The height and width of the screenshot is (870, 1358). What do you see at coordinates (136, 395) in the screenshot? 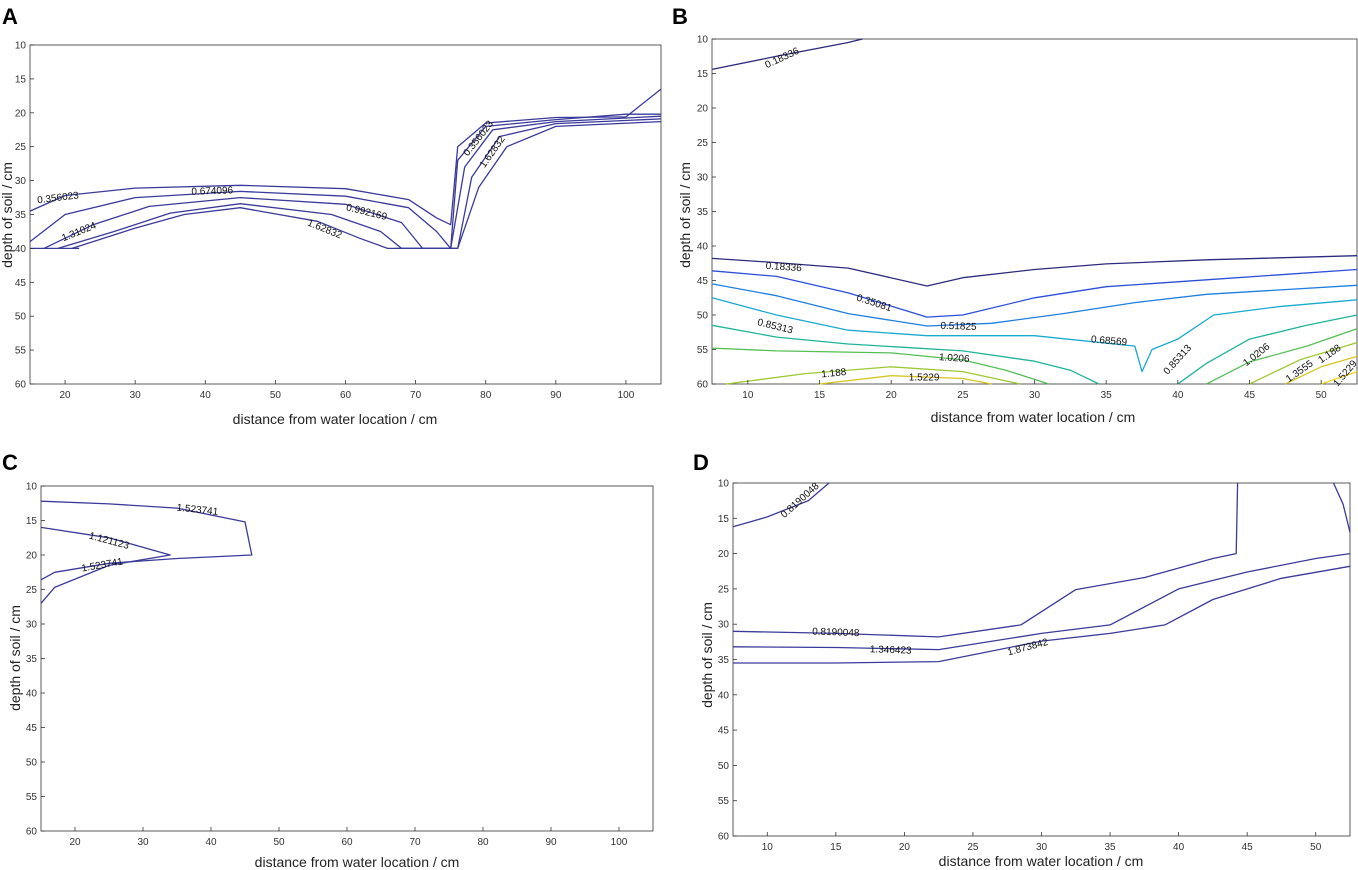
I see `x-tick-label-a-2: 30` at bounding box center [136, 395].